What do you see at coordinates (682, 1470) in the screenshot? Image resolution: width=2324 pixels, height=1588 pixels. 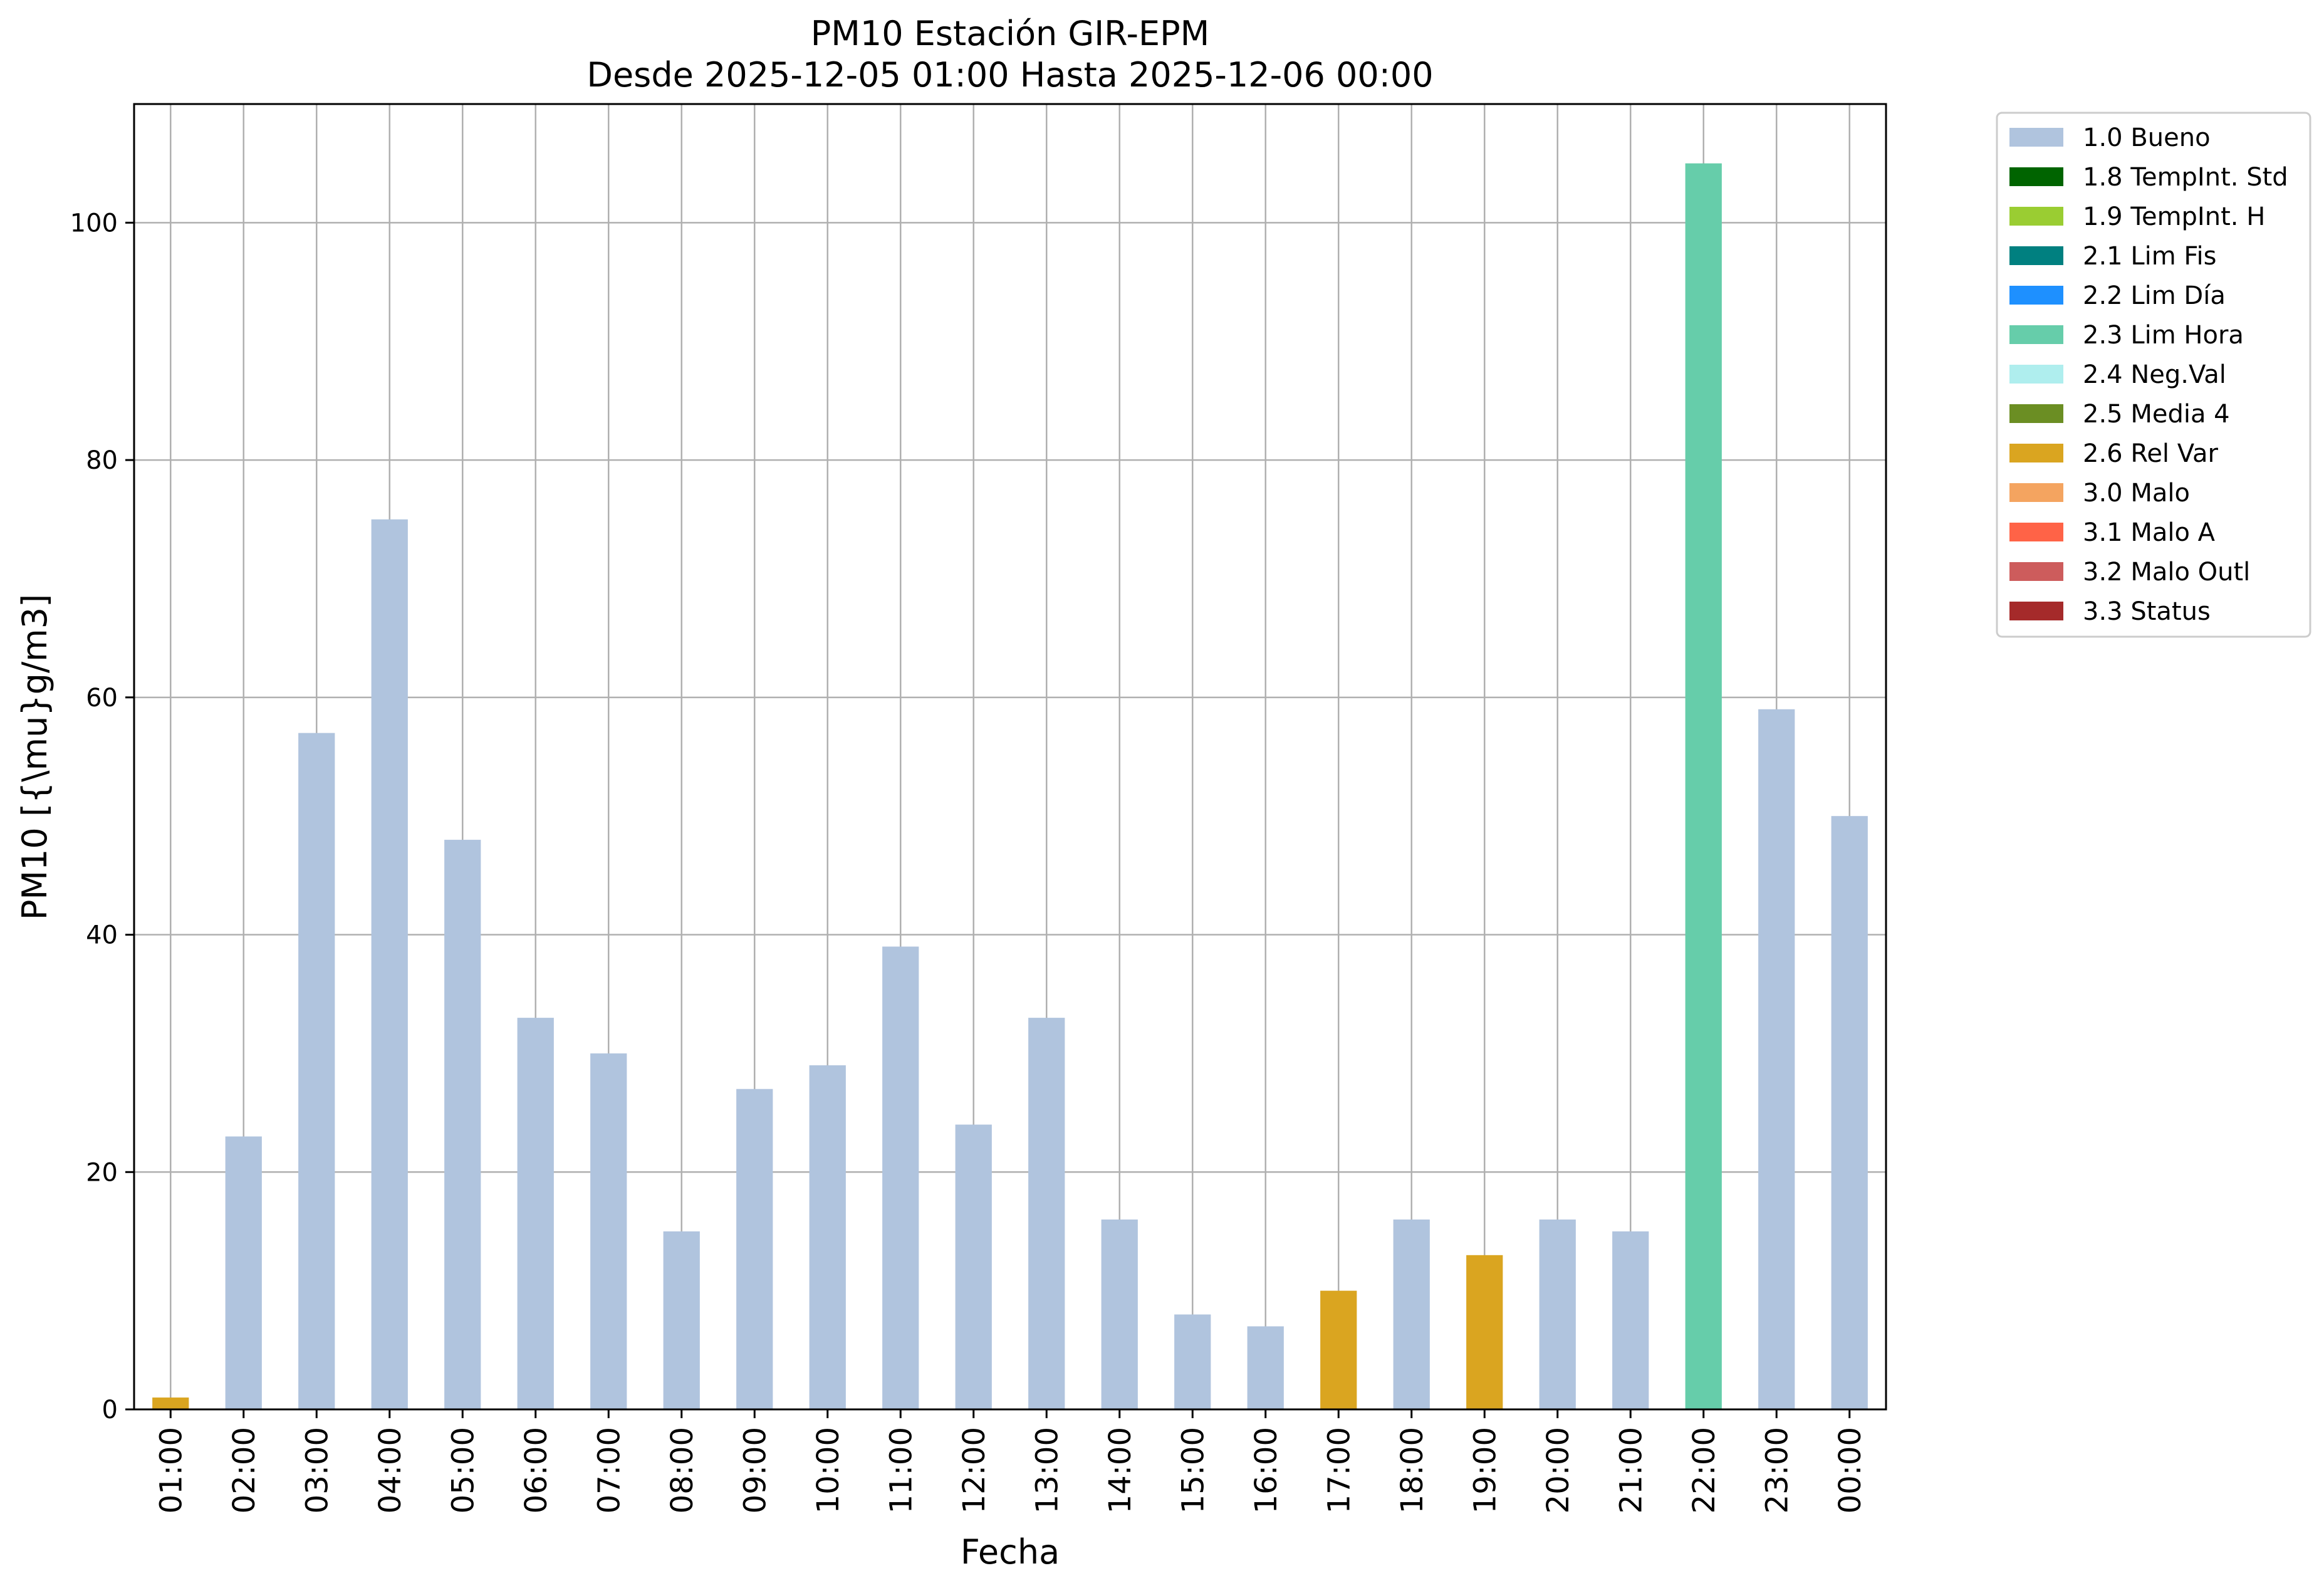 I see `x-tick-label: 08:00` at bounding box center [682, 1470].